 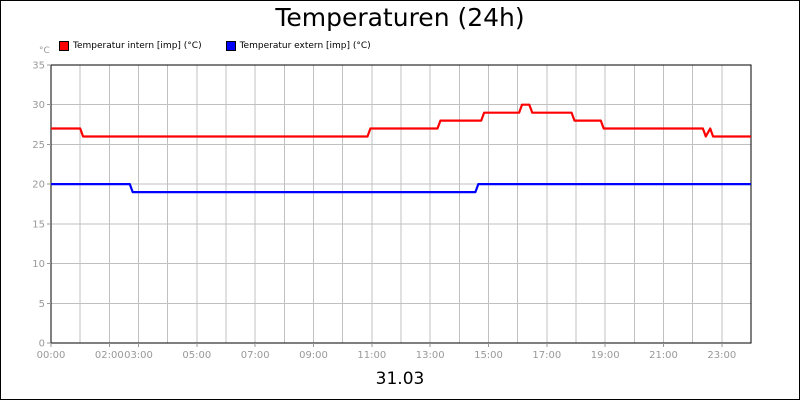 I want to click on x-tick-label: 00:00, so click(x=51, y=355).